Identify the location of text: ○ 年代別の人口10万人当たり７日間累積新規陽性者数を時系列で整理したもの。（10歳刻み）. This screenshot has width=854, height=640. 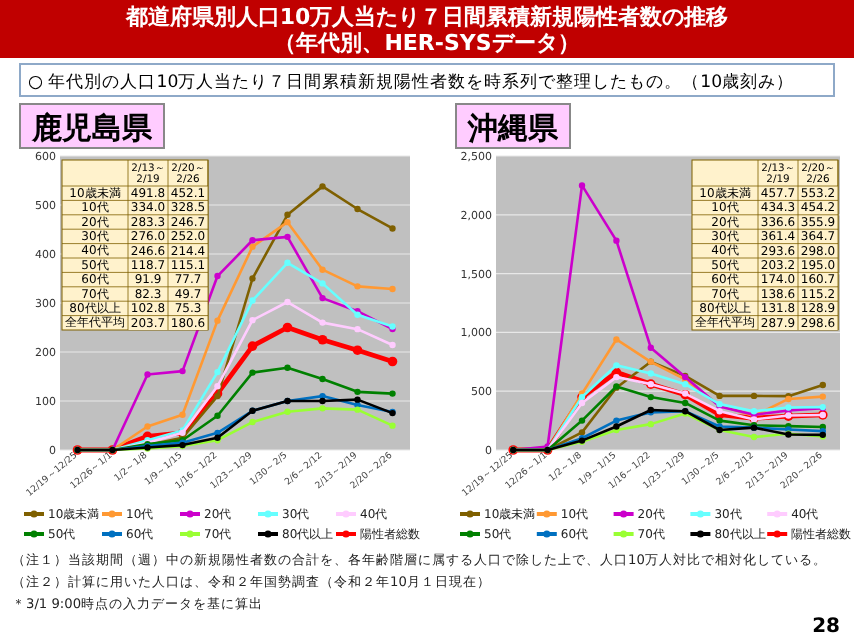
(411, 82).